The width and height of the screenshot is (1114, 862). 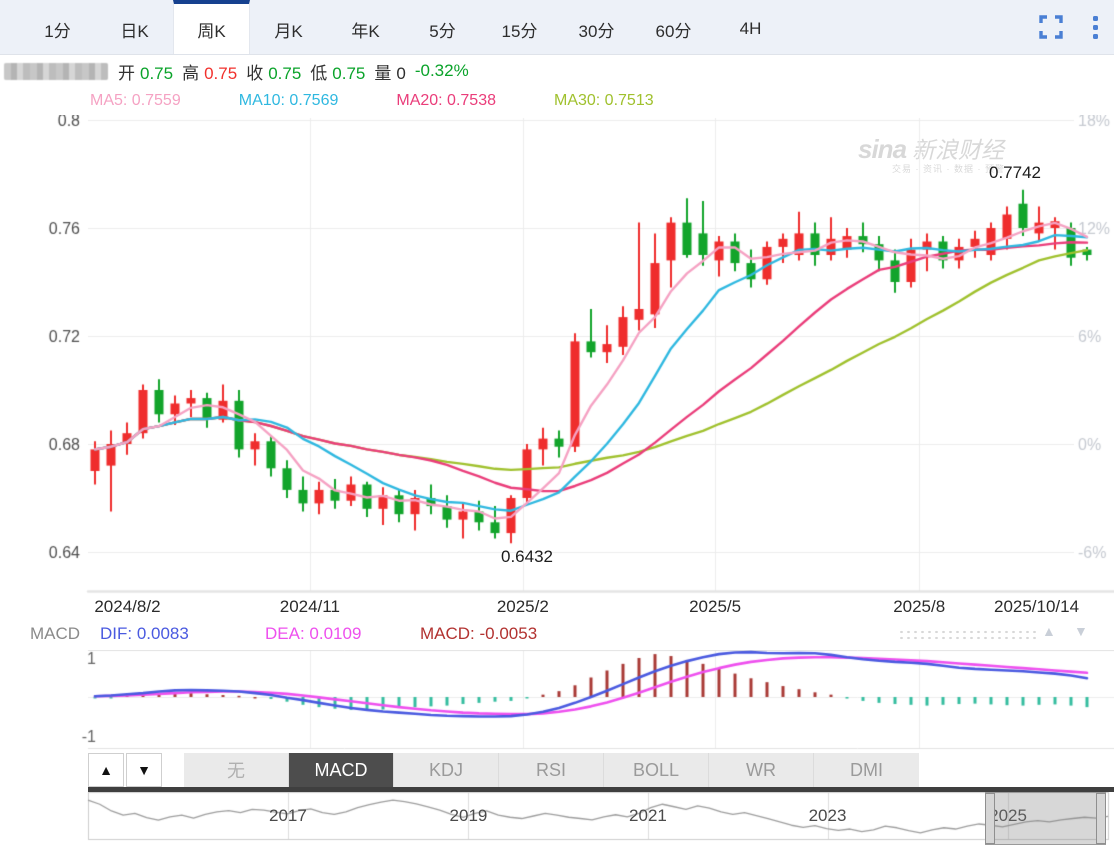 What do you see at coordinates (761, 770) in the screenshot?
I see `indicator-tab-WR: WR` at bounding box center [761, 770].